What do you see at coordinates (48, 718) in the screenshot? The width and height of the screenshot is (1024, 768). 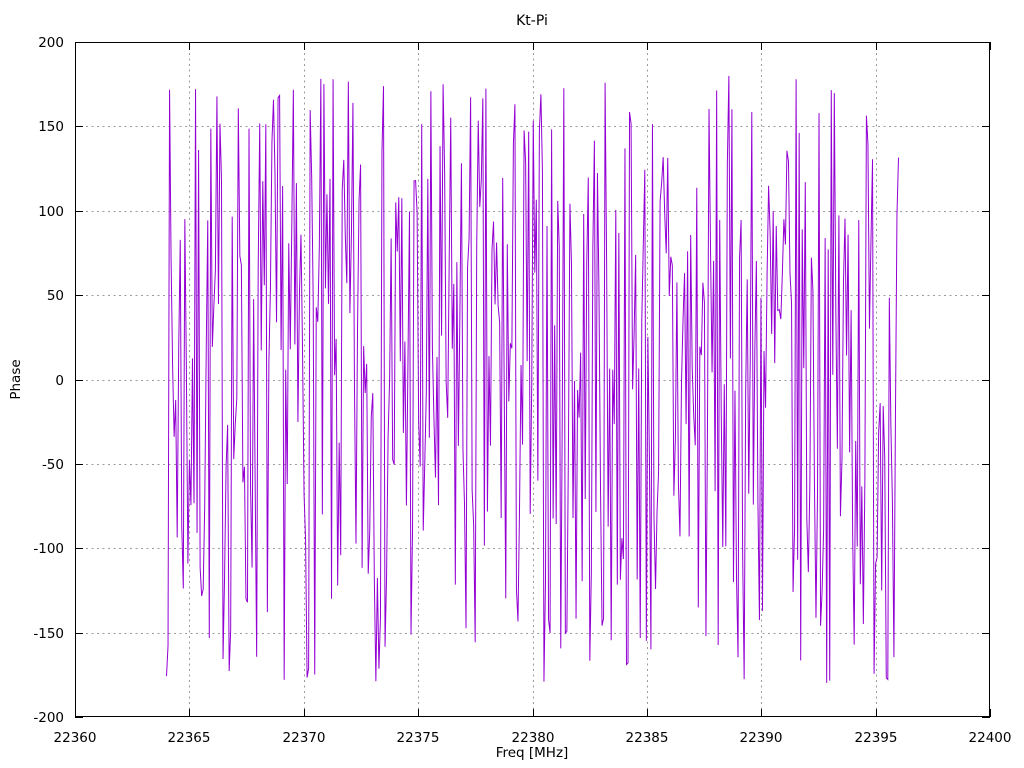 I see `y-tick-label: -200` at bounding box center [48, 718].